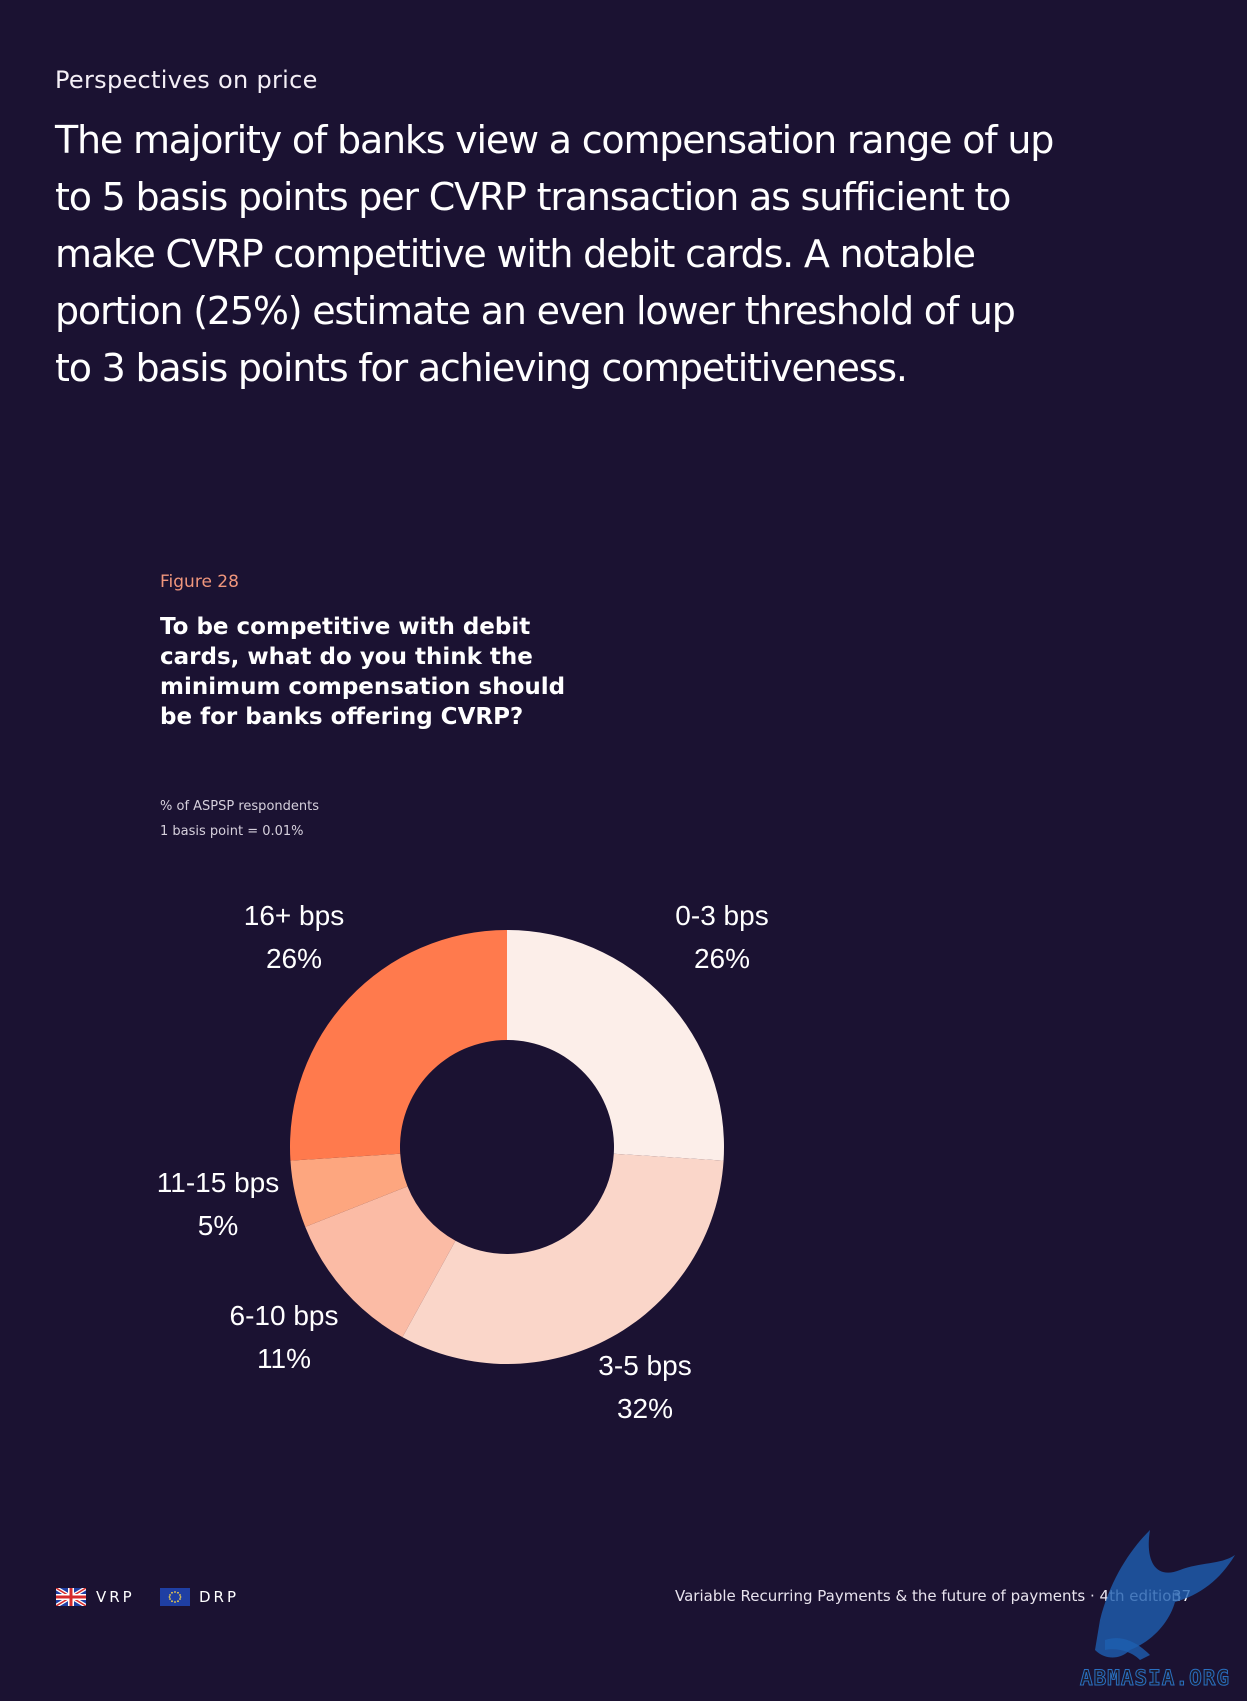  What do you see at coordinates (71, 1597) in the screenshot?
I see `uk-flag-icon` at bounding box center [71, 1597].